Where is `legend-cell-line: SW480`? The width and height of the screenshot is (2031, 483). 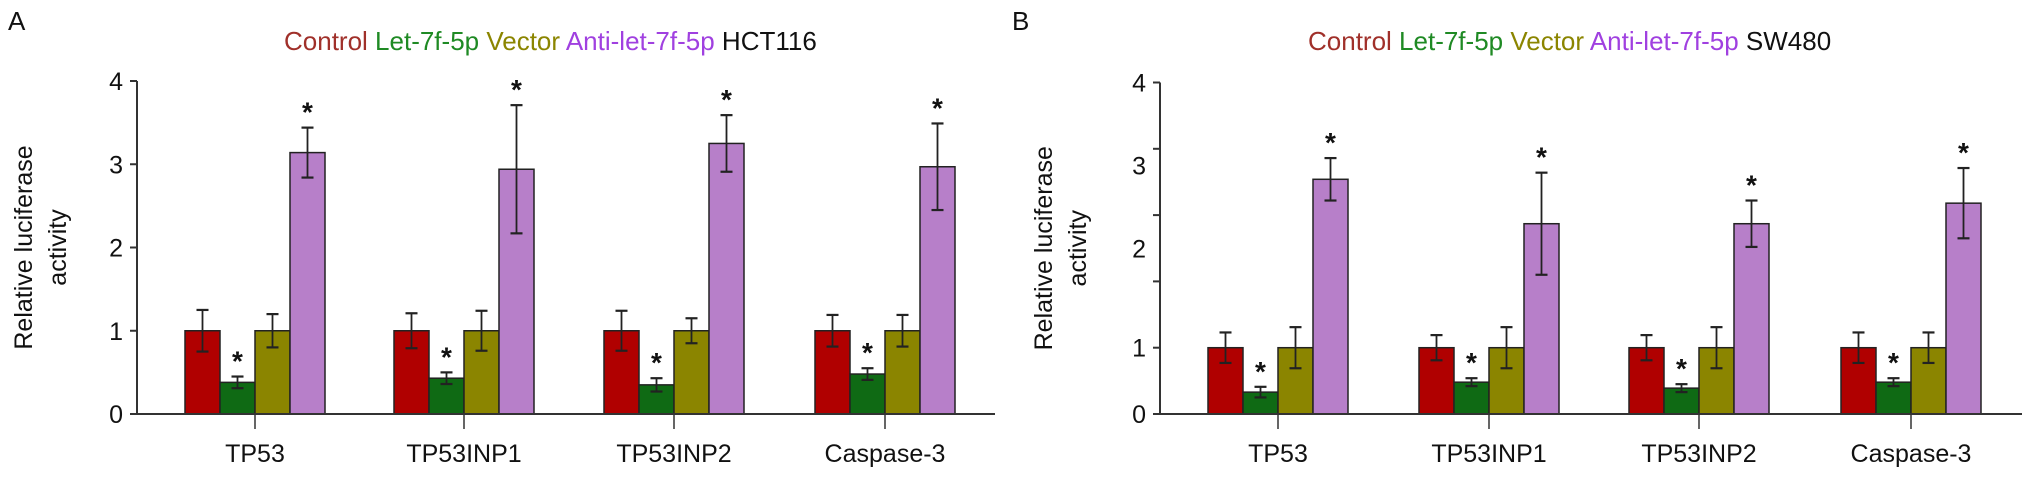
legend-cell-line: SW480 is located at coordinates (1788, 41).